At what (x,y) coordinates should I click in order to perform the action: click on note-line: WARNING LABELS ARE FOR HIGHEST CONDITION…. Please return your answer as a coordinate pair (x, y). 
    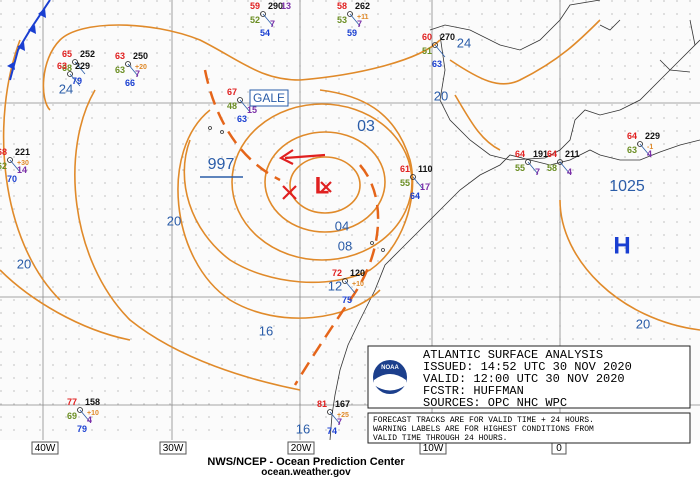
    Looking at the image, I should click on (483, 429).